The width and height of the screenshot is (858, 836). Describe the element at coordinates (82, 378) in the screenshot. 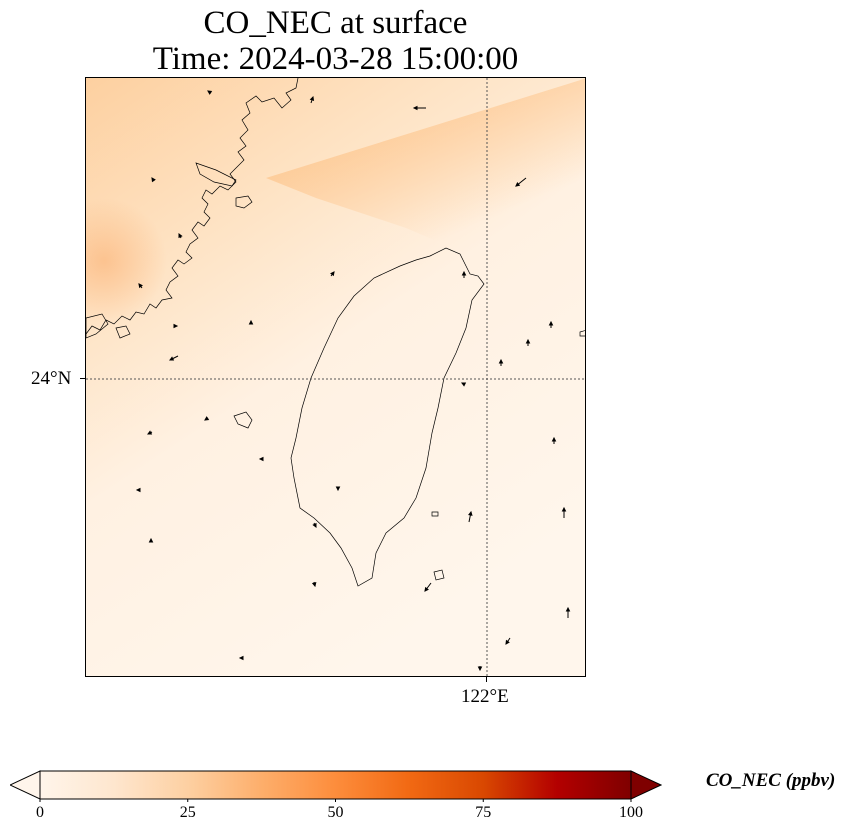

I see `latitude-tick` at that location.